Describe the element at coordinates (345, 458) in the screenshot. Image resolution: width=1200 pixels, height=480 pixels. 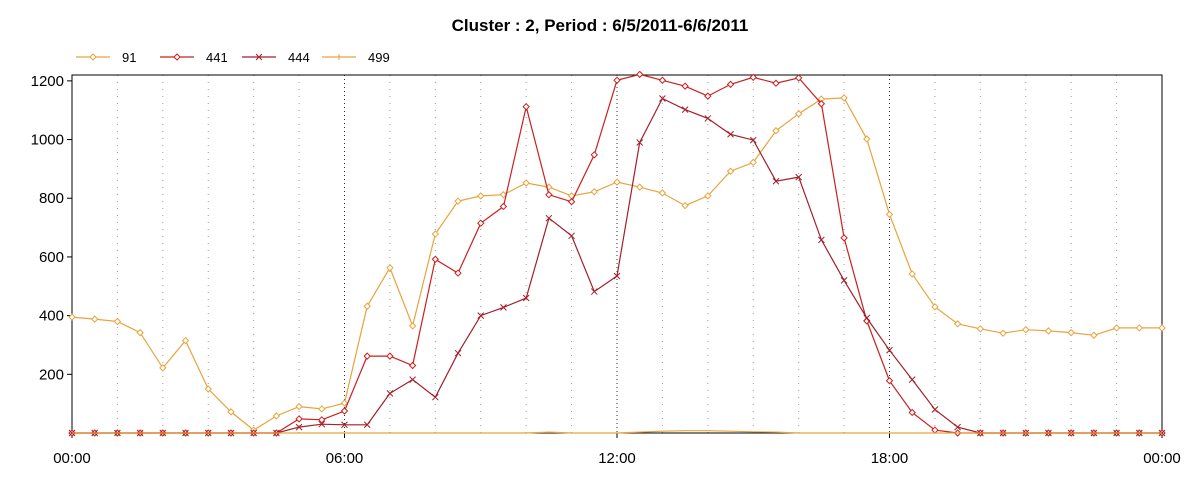
I see `x-tick-label: 06:00` at that location.